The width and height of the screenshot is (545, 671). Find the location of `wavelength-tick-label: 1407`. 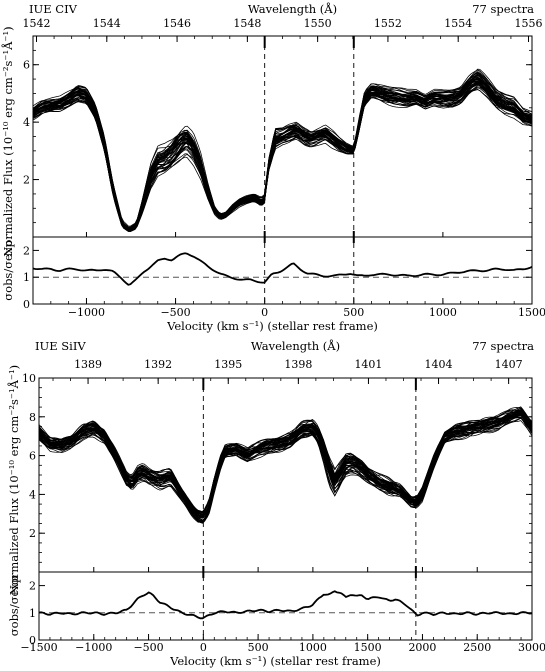

wavelength-tick-label: 1407 is located at coordinates (509, 364).